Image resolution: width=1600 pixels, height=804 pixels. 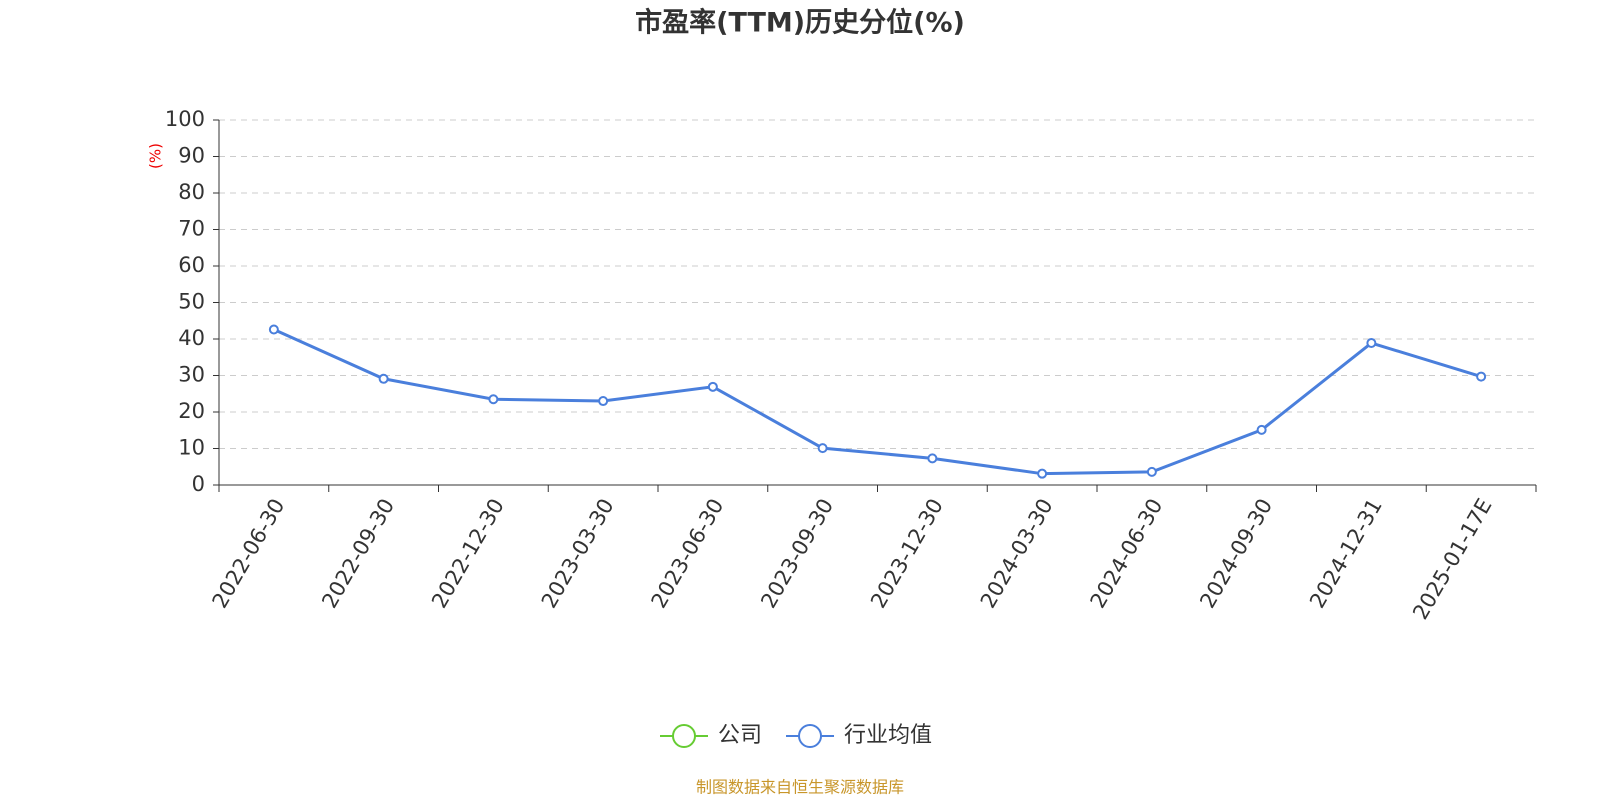 What do you see at coordinates (907, 554) in the screenshot?
I see `x-tick-label: 2023-12-30` at bounding box center [907, 554].